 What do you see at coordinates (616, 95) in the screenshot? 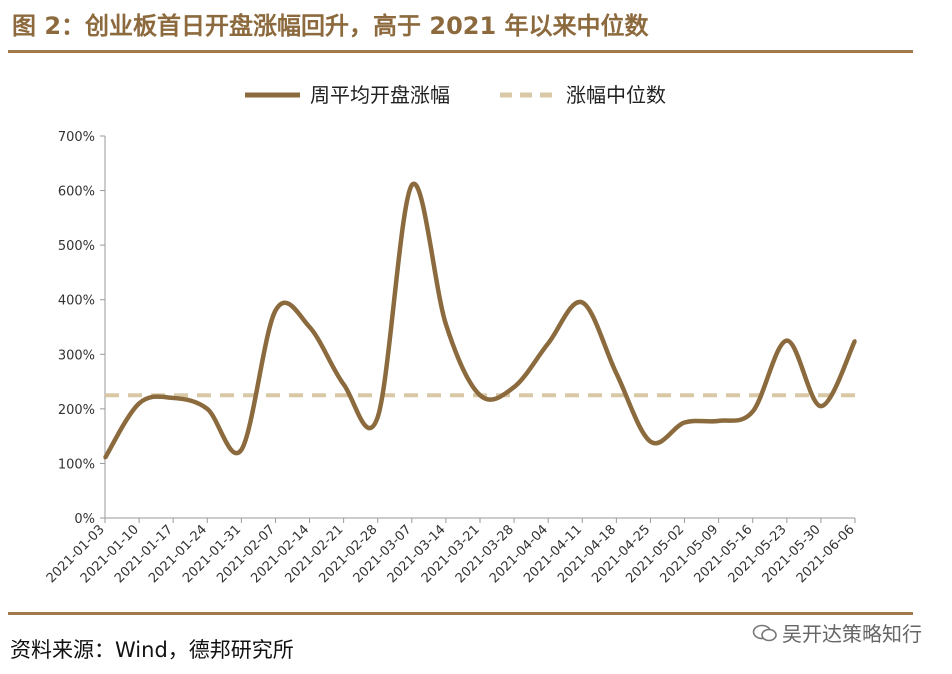
I see `legend-label-median: 涨幅中位数` at bounding box center [616, 95].